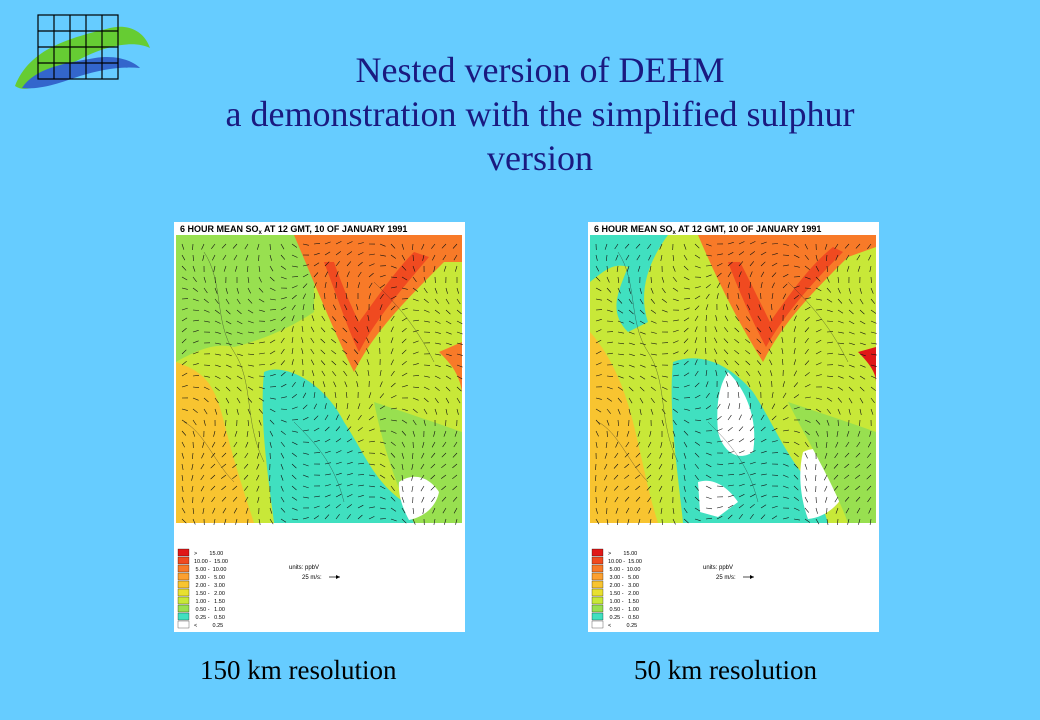  I want to click on legend-label: 5.00 - 10.00, so click(210, 570).